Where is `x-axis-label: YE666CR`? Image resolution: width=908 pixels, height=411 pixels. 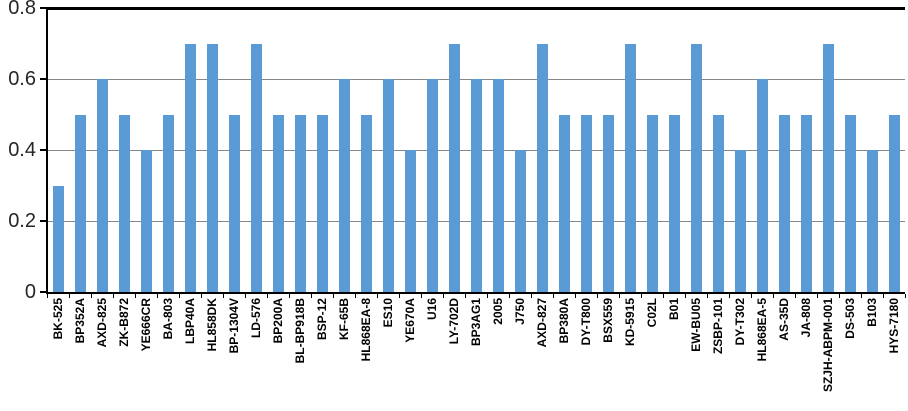
x-axis-label: YE666CR is located at coordinates (146, 325).